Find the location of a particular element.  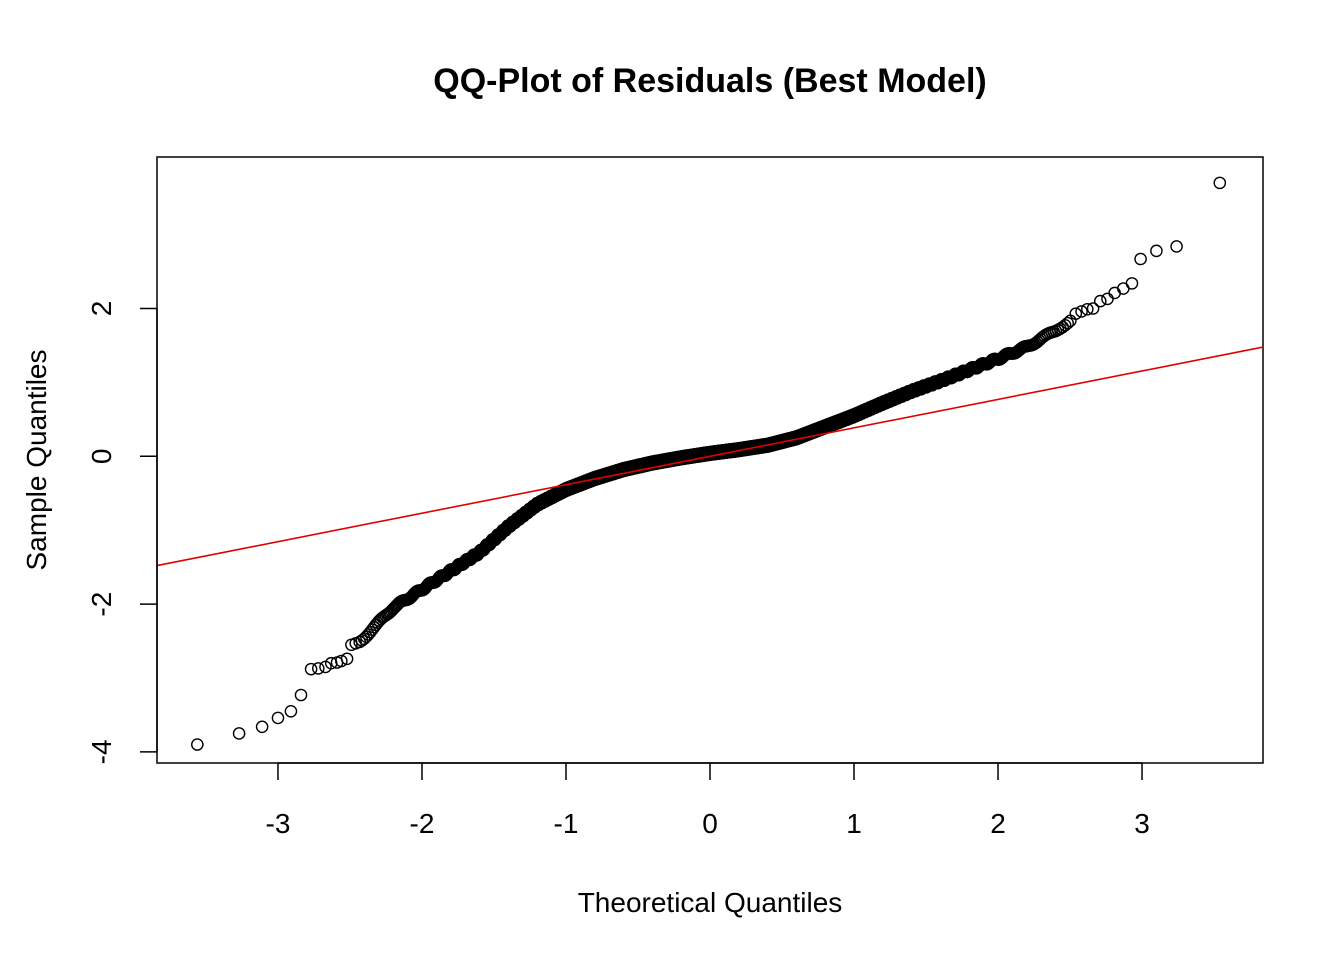

y-tick-label: 2 is located at coordinates (101, 309).